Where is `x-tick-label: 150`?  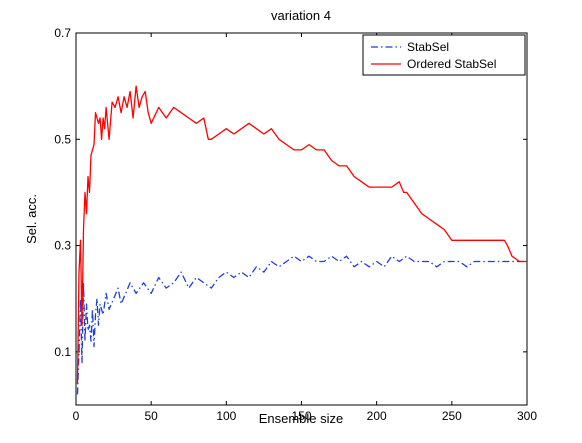
x-tick-label: 150 is located at coordinates (301, 416).